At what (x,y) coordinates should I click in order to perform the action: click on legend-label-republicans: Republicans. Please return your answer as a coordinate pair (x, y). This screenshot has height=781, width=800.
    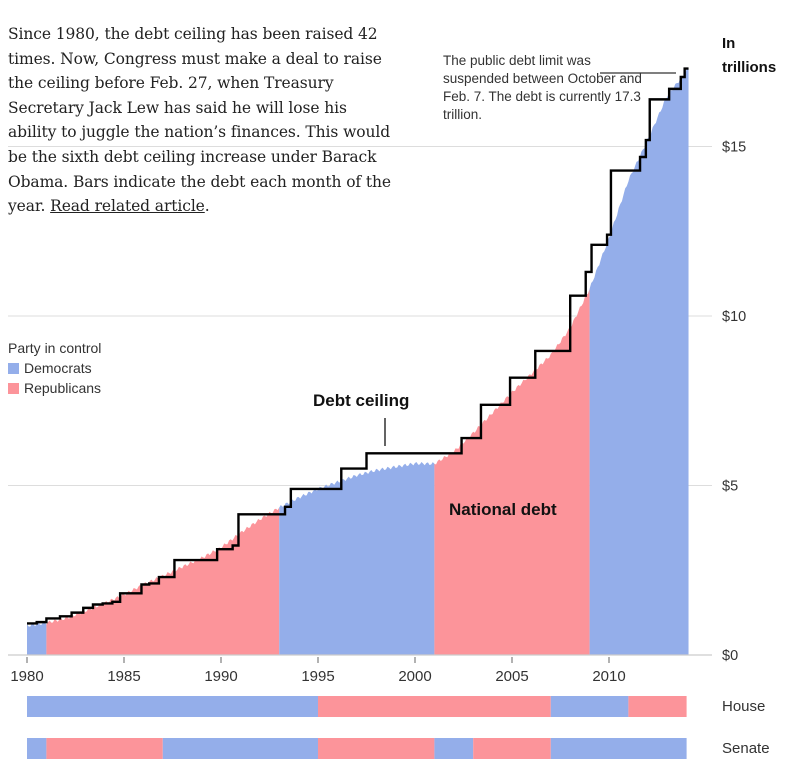
    Looking at the image, I should click on (63, 388).